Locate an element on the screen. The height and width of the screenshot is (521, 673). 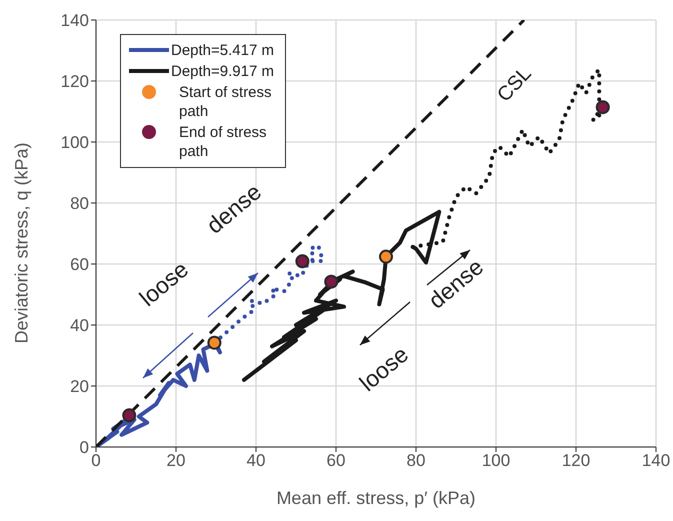
legend-label: Depth=5.417 m is located at coordinates (222, 50).